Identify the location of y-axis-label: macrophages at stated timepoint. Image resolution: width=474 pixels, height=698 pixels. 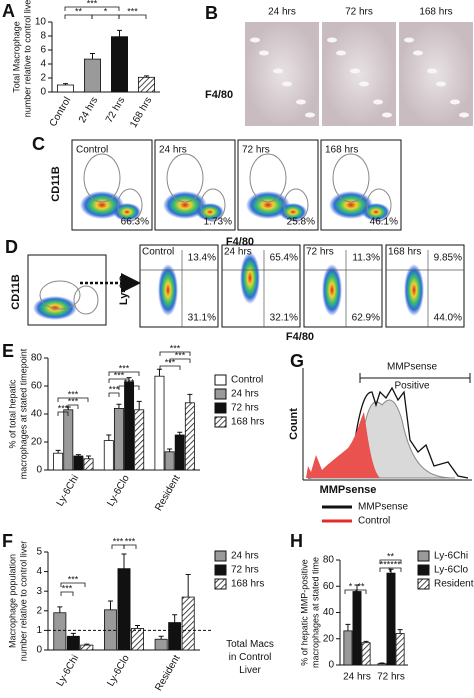
(23, 413).